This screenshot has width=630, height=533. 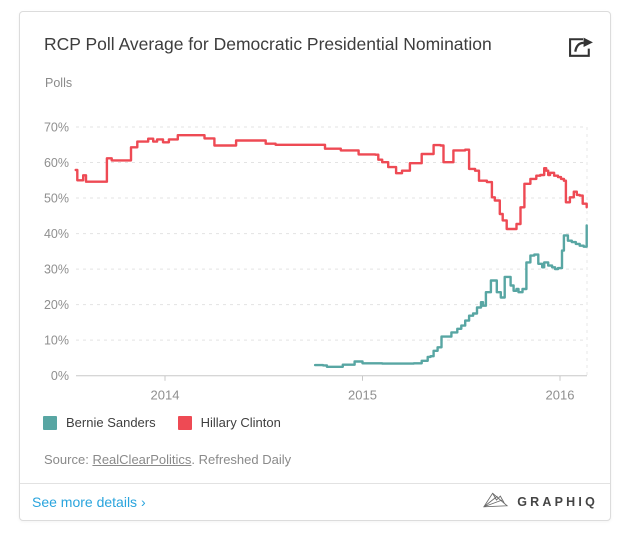 What do you see at coordinates (362, 395) in the screenshot?
I see `svg-text: 2015` at bounding box center [362, 395].